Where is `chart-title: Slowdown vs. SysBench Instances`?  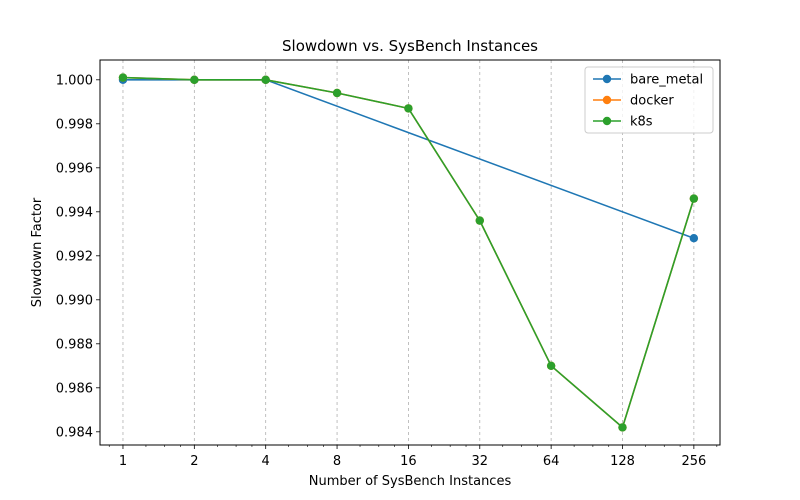
chart-title: Slowdown vs. SysBench Instances is located at coordinates (410, 46).